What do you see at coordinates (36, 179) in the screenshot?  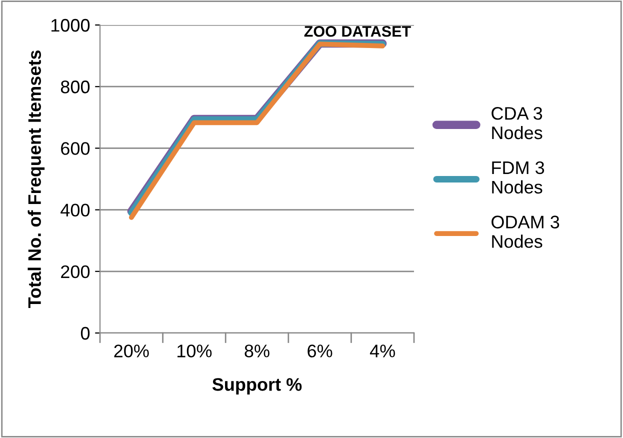 I see `y-axis-title: Total No. of Frequent Itemsets` at bounding box center [36, 179].